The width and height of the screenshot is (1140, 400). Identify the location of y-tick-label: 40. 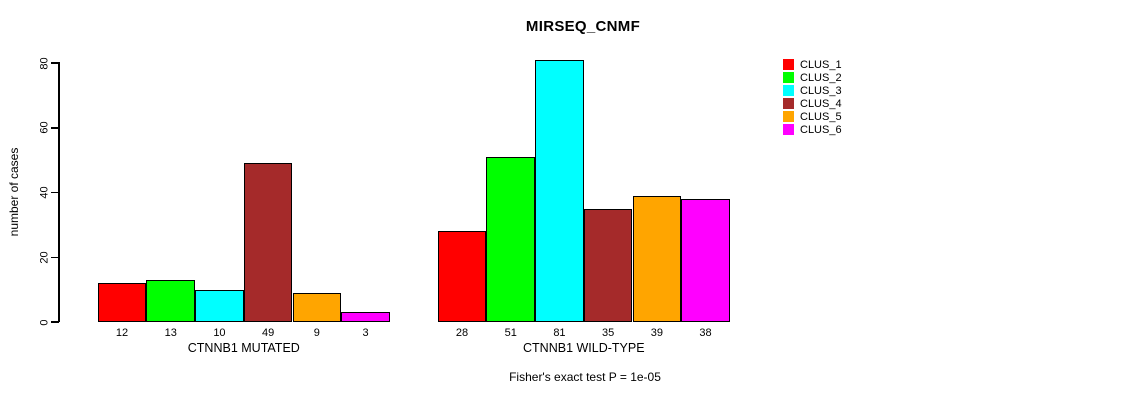
(44, 192).